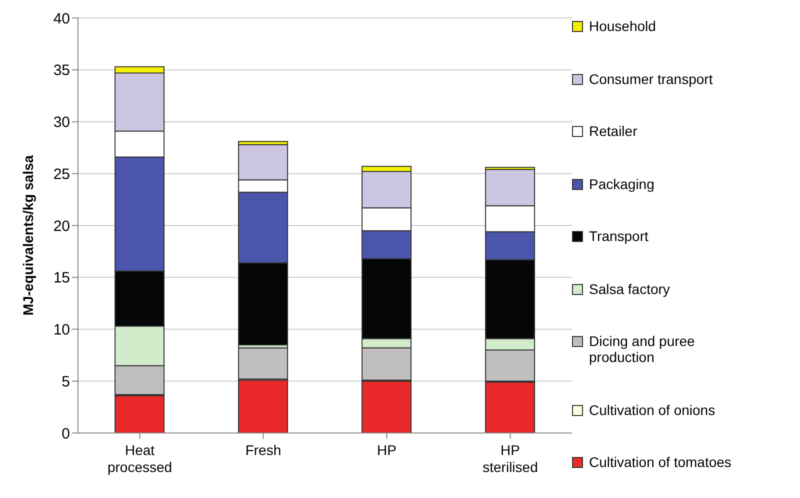 Image resolution: width=800 pixels, height=498 pixels. What do you see at coordinates (613, 131) in the screenshot?
I see `legend-label: Retailer` at bounding box center [613, 131].